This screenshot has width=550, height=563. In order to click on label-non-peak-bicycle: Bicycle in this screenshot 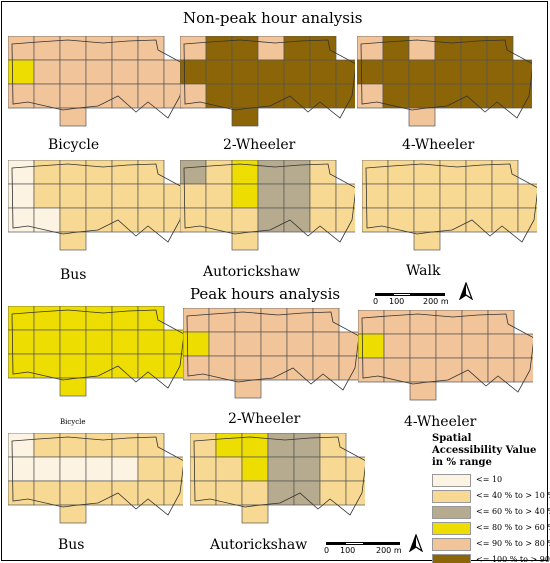, I will do `click(74, 145)`.